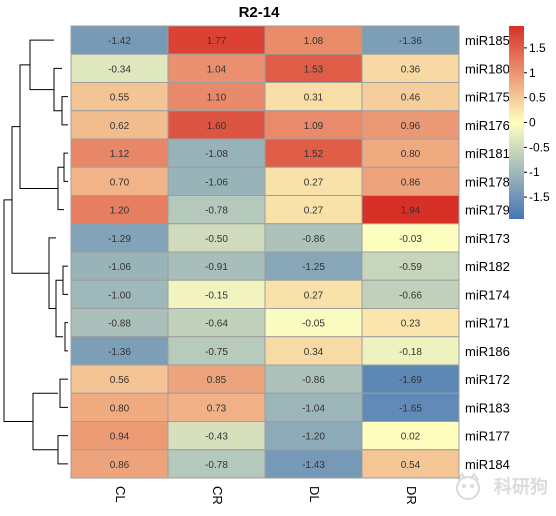 This screenshot has height=516, width=556. I want to click on dog-logo-icon, so click(467, 486).